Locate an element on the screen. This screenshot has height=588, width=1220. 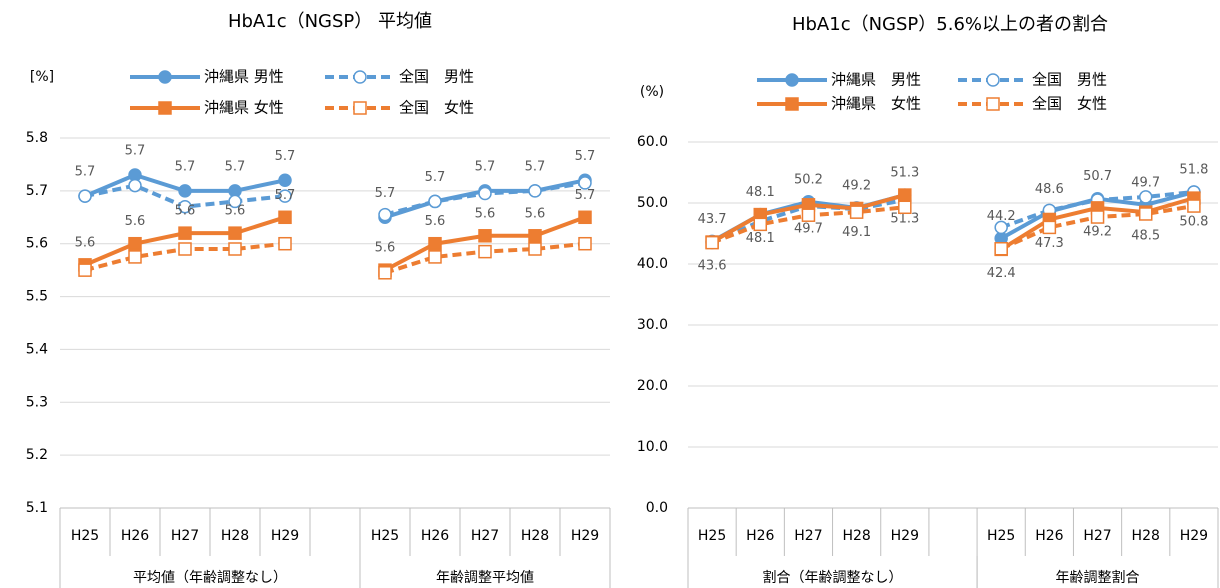
data-label: 47.3 is located at coordinates (1049, 243).